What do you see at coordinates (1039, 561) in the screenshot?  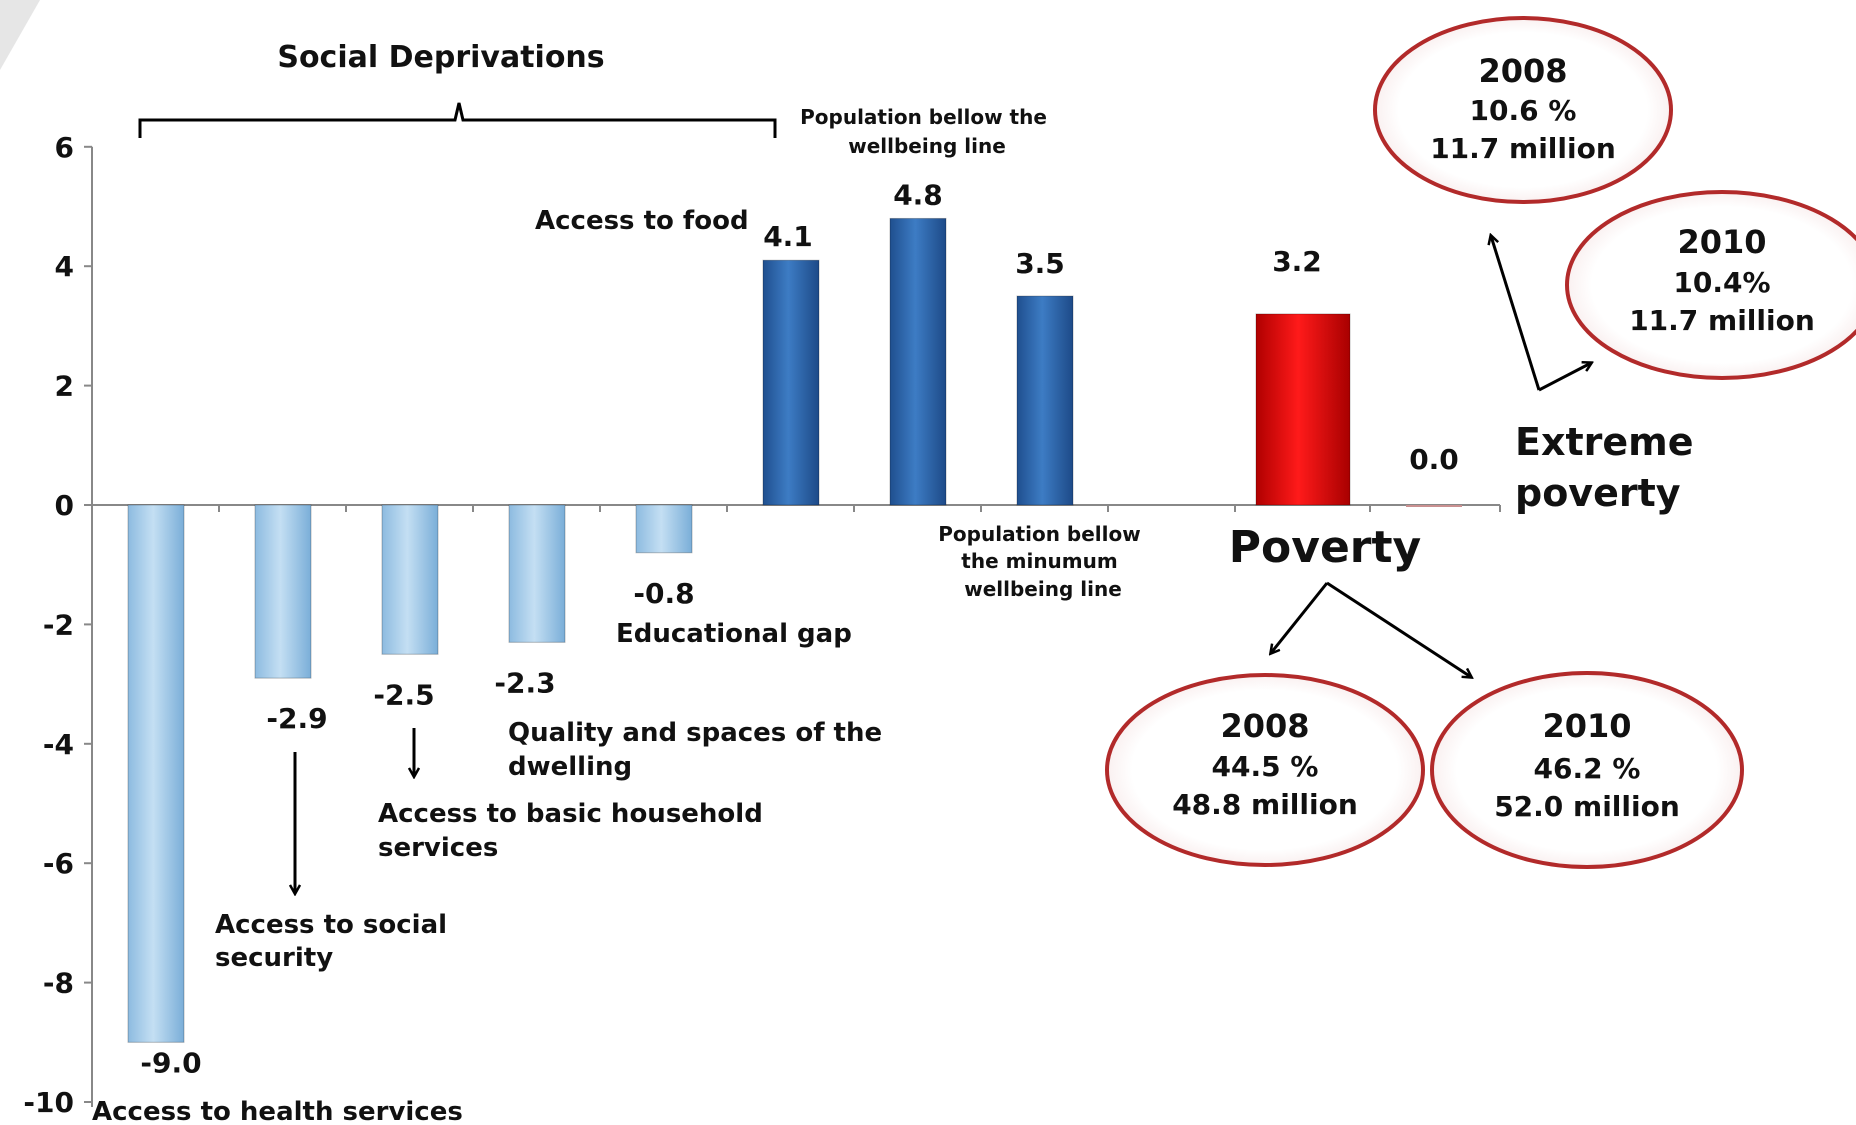 I see `annotation-min-wellbeing-line2: the minumum` at bounding box center [1039, 561].